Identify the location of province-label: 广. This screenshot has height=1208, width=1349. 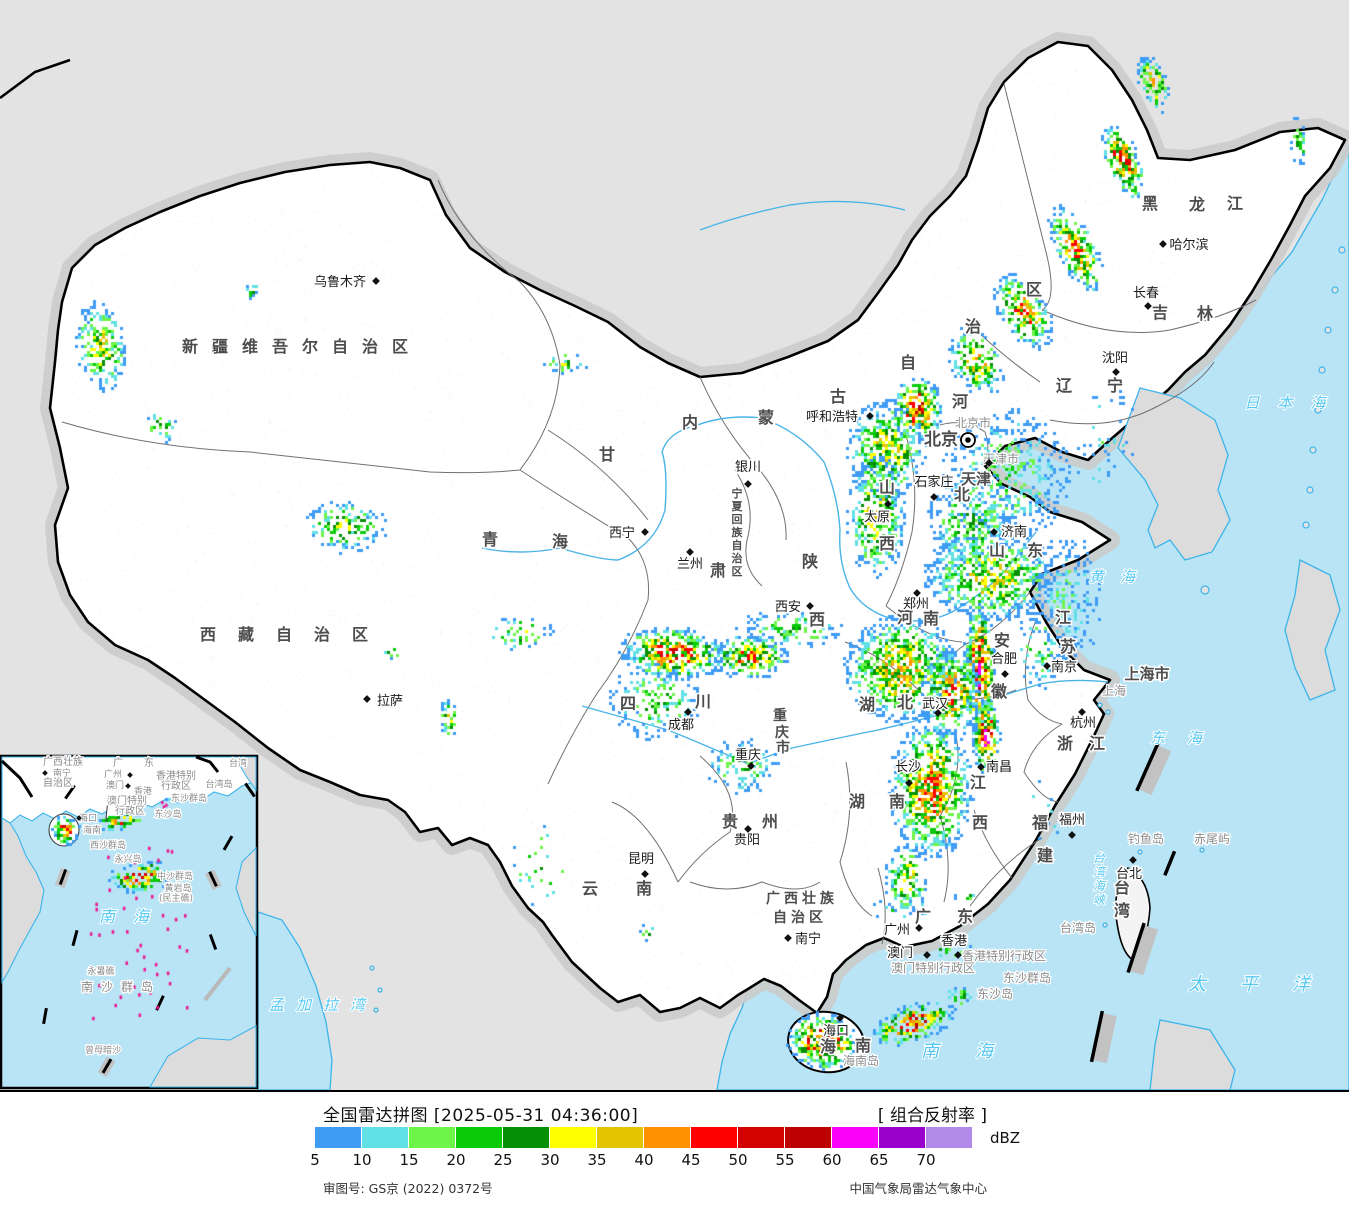
(923, 916).